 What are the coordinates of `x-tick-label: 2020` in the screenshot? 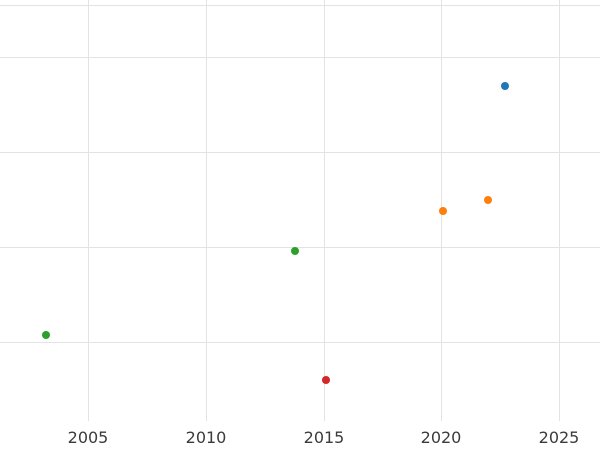 It's located at (441, 437).